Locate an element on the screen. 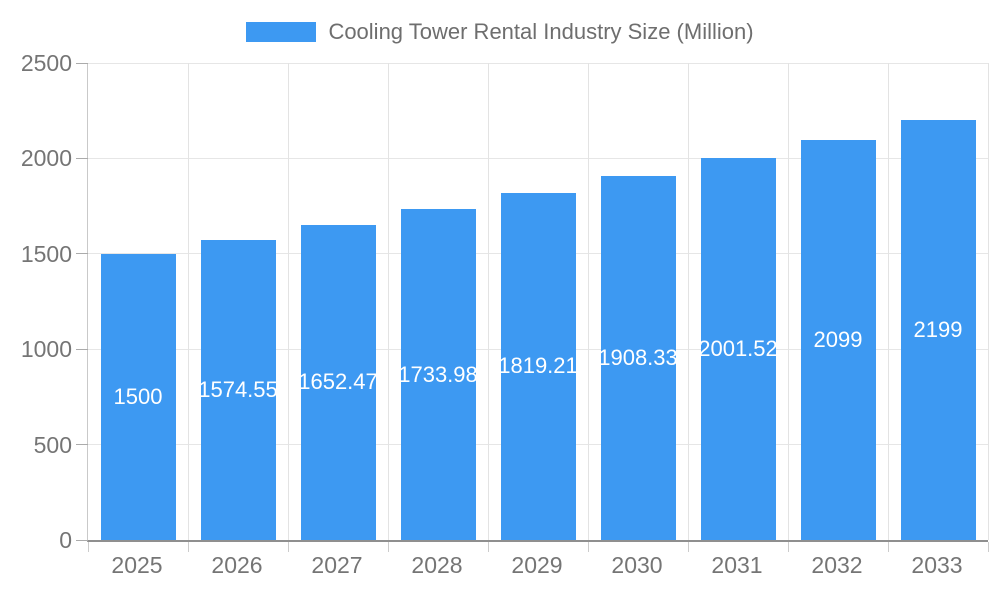  bar-value-label: 2001.52 is located at coordinates (738, 349).